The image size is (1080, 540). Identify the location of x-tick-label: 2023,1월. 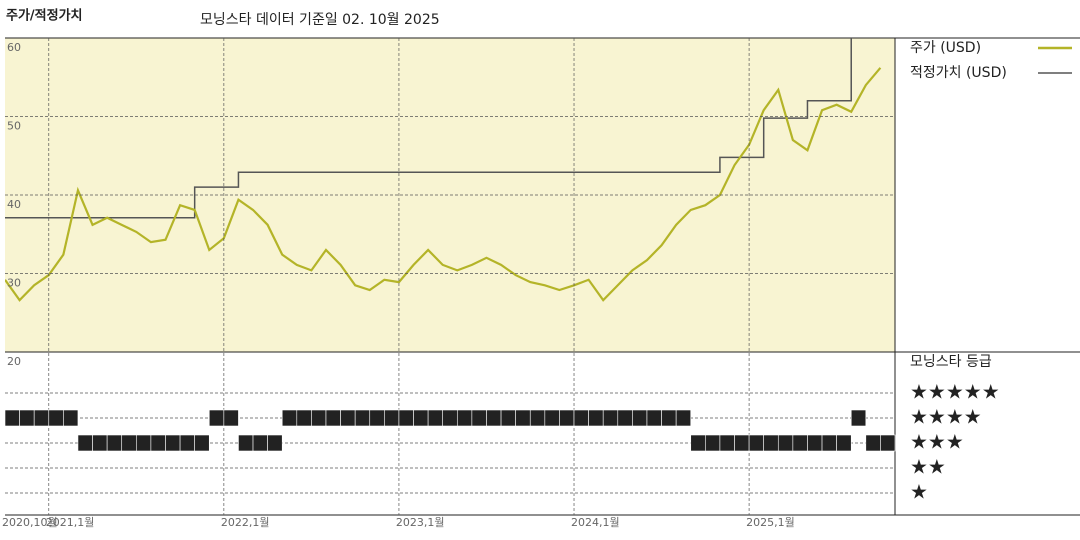
(420, 522).